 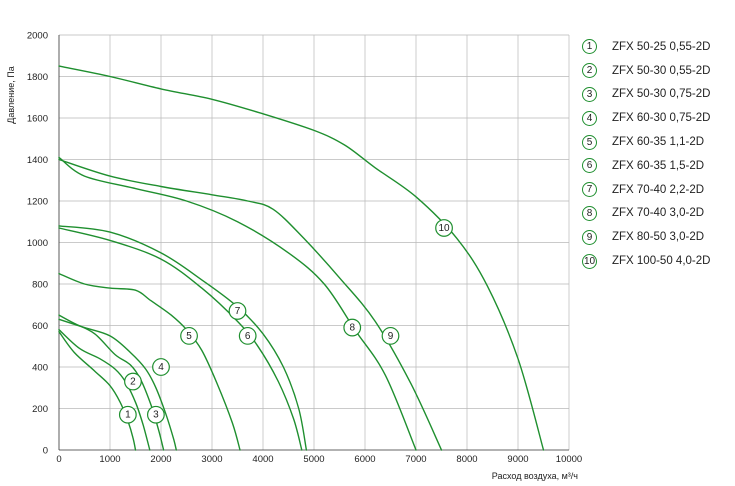 I want to click on y-axis-title: Давление, Па, so click(x=11, y=94).